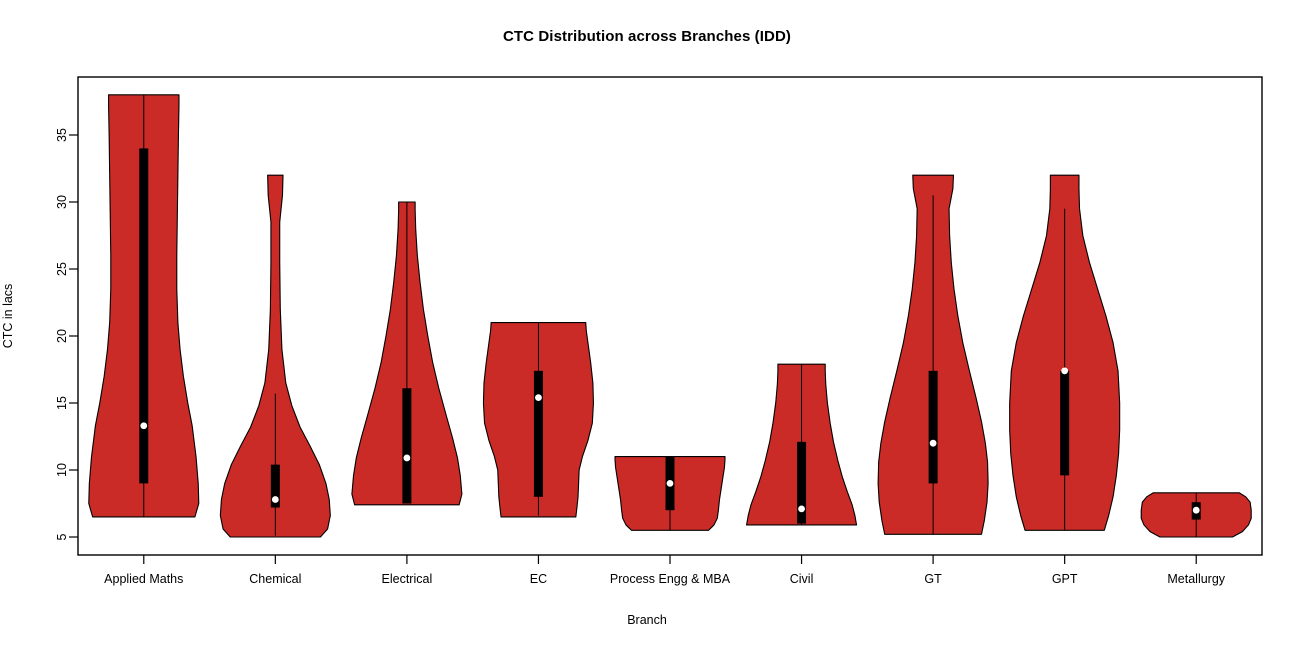 Image resolution: width=1294 pixels, height=653 pixels. Describe the element at coordinates (407, 353) in the screenshot. I see `violin-electrical` at that location.